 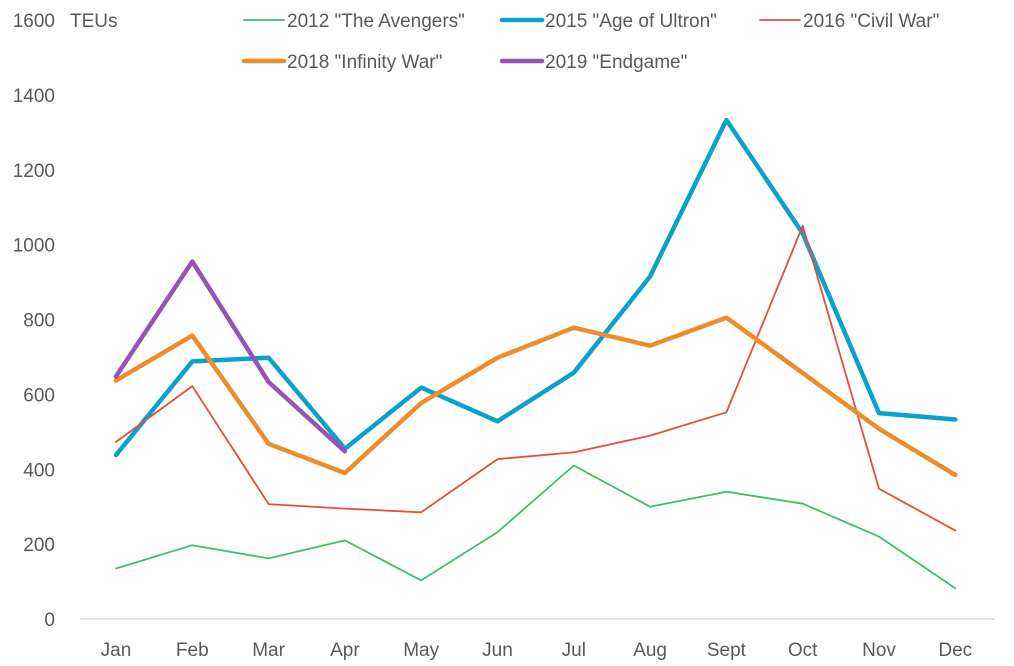 I want to click on x-tick-label: Dec, so click(x=955, y=650).